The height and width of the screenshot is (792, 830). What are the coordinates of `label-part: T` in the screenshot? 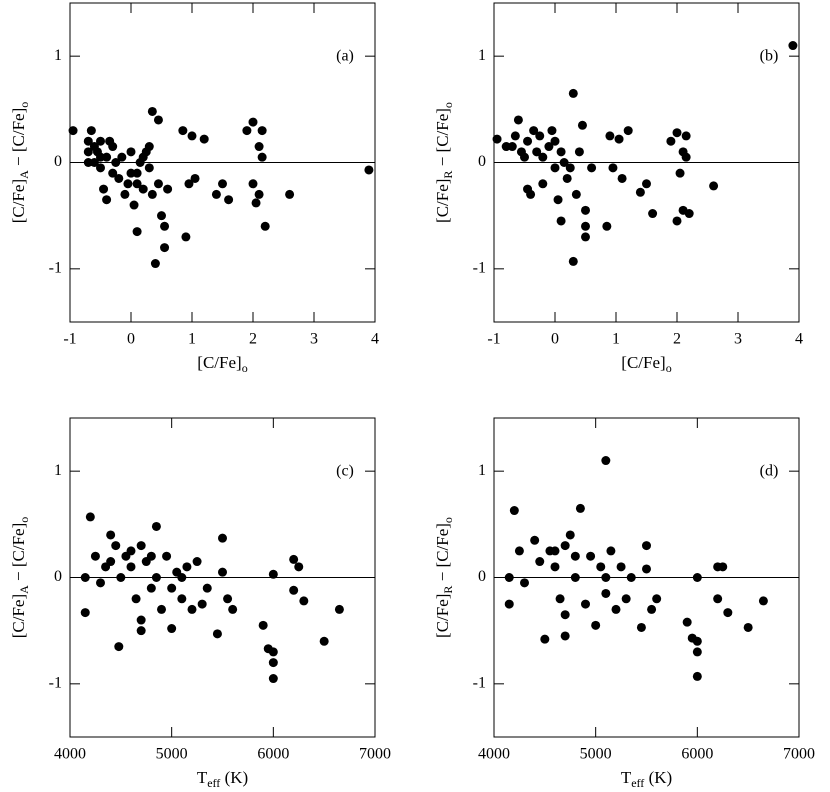 It's located at (202, 777).